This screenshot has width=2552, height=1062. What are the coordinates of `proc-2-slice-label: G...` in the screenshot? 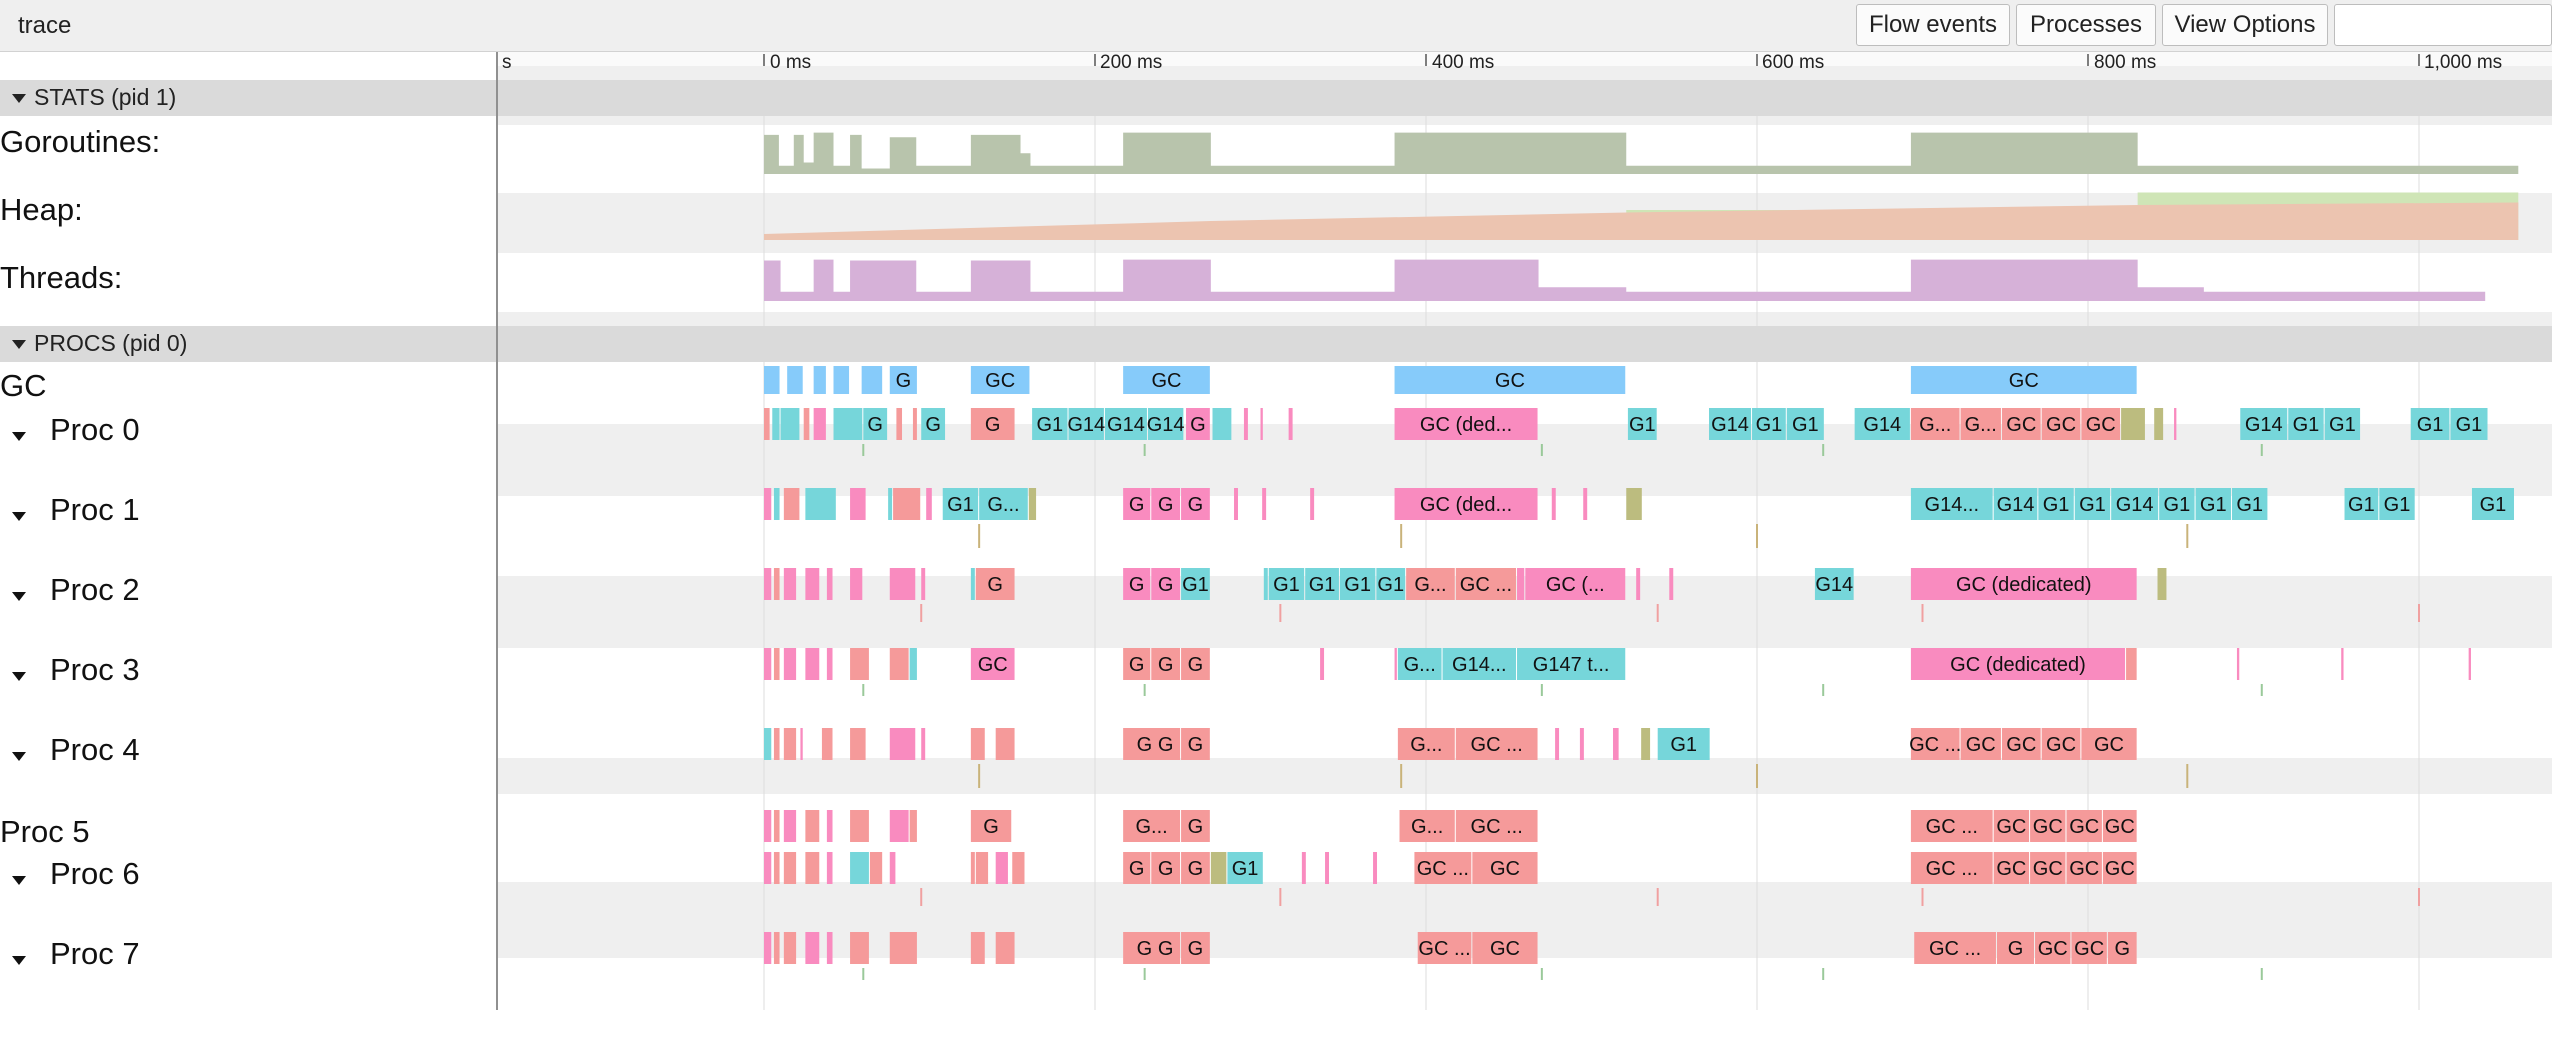 It's located at (1430, 585).